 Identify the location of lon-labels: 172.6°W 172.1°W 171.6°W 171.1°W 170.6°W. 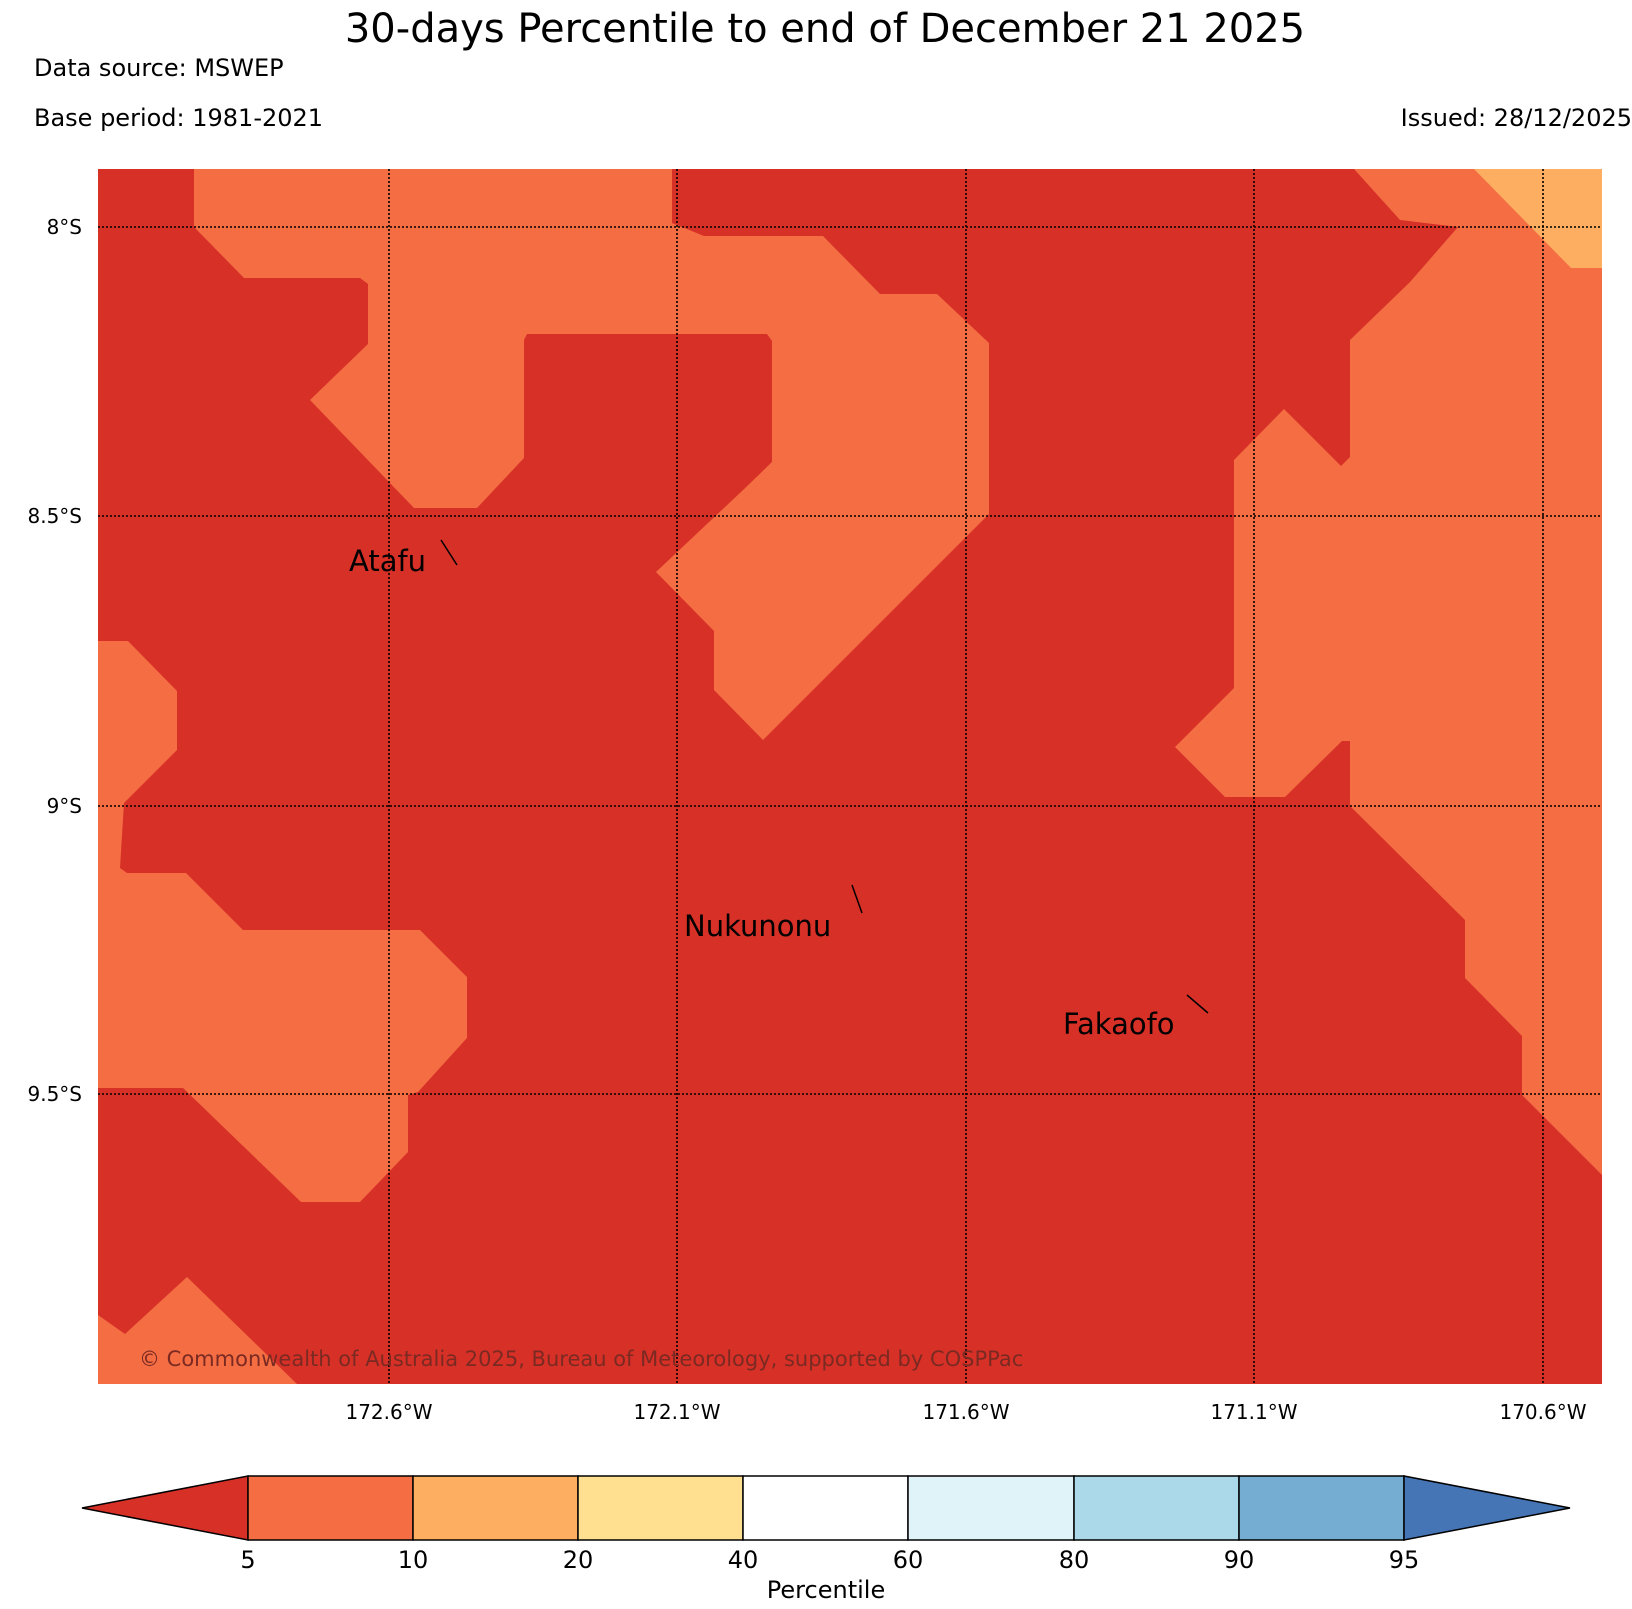
(965, 1412).